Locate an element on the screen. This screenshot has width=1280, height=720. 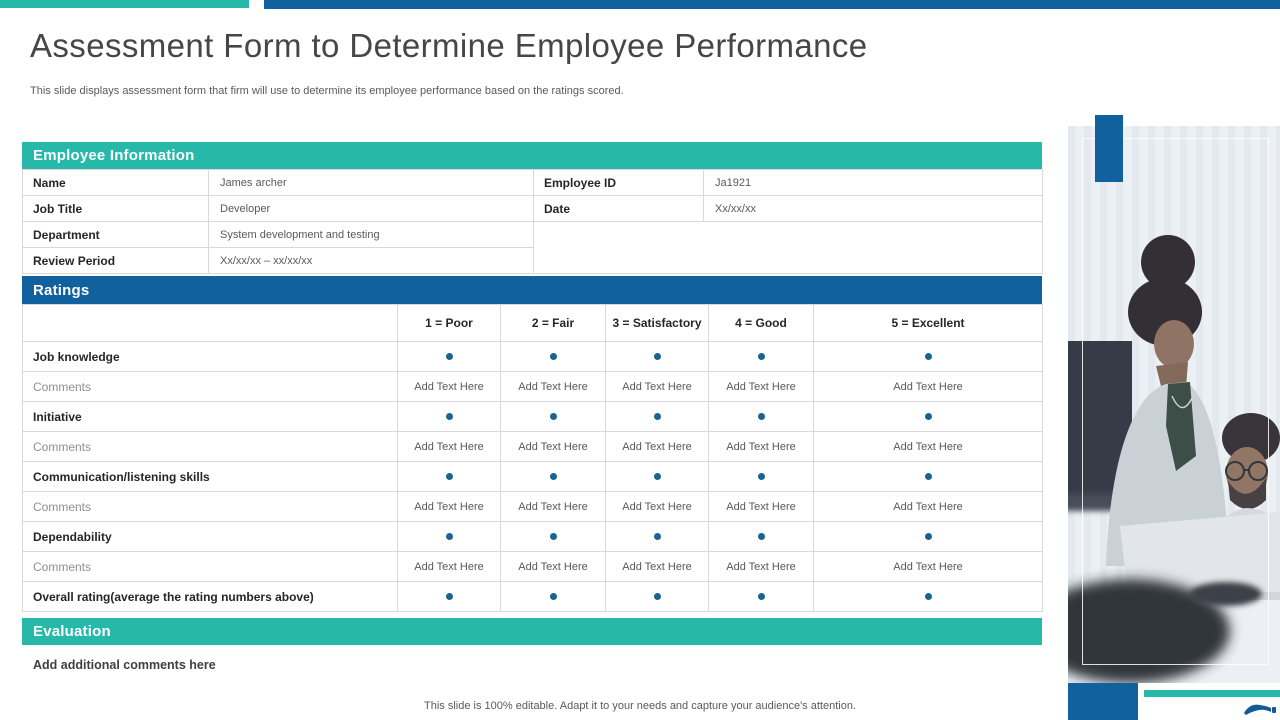
table-row-criterion: Initiative is located at coordinates (533, 416).